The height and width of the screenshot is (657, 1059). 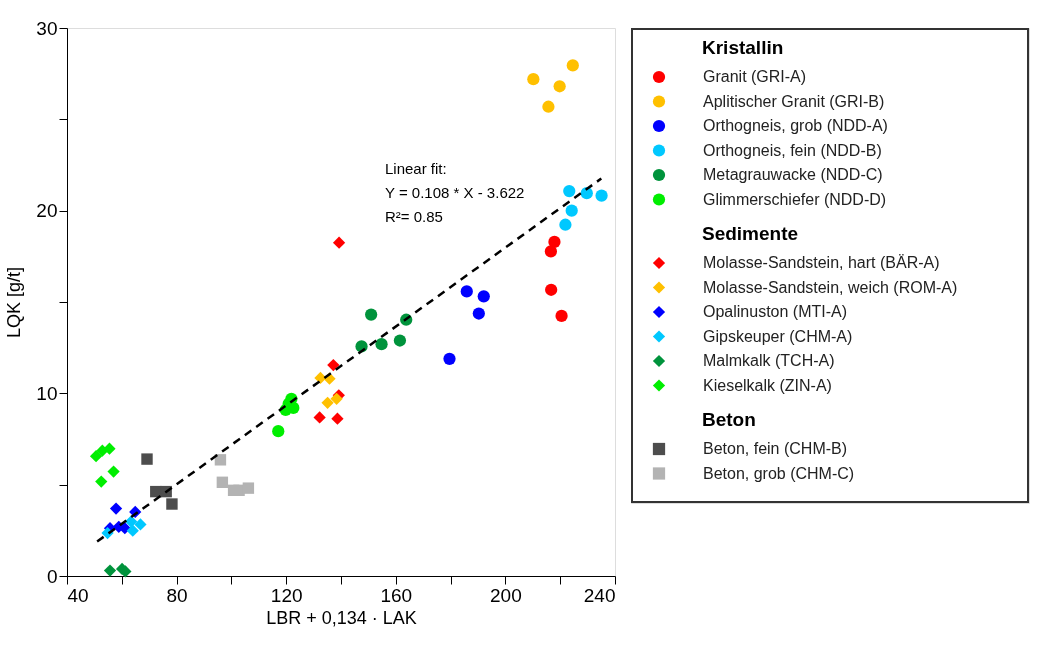 I want to click on legend-label: Aplitischer Granit (GRI-B), so click(x=794, y=101).